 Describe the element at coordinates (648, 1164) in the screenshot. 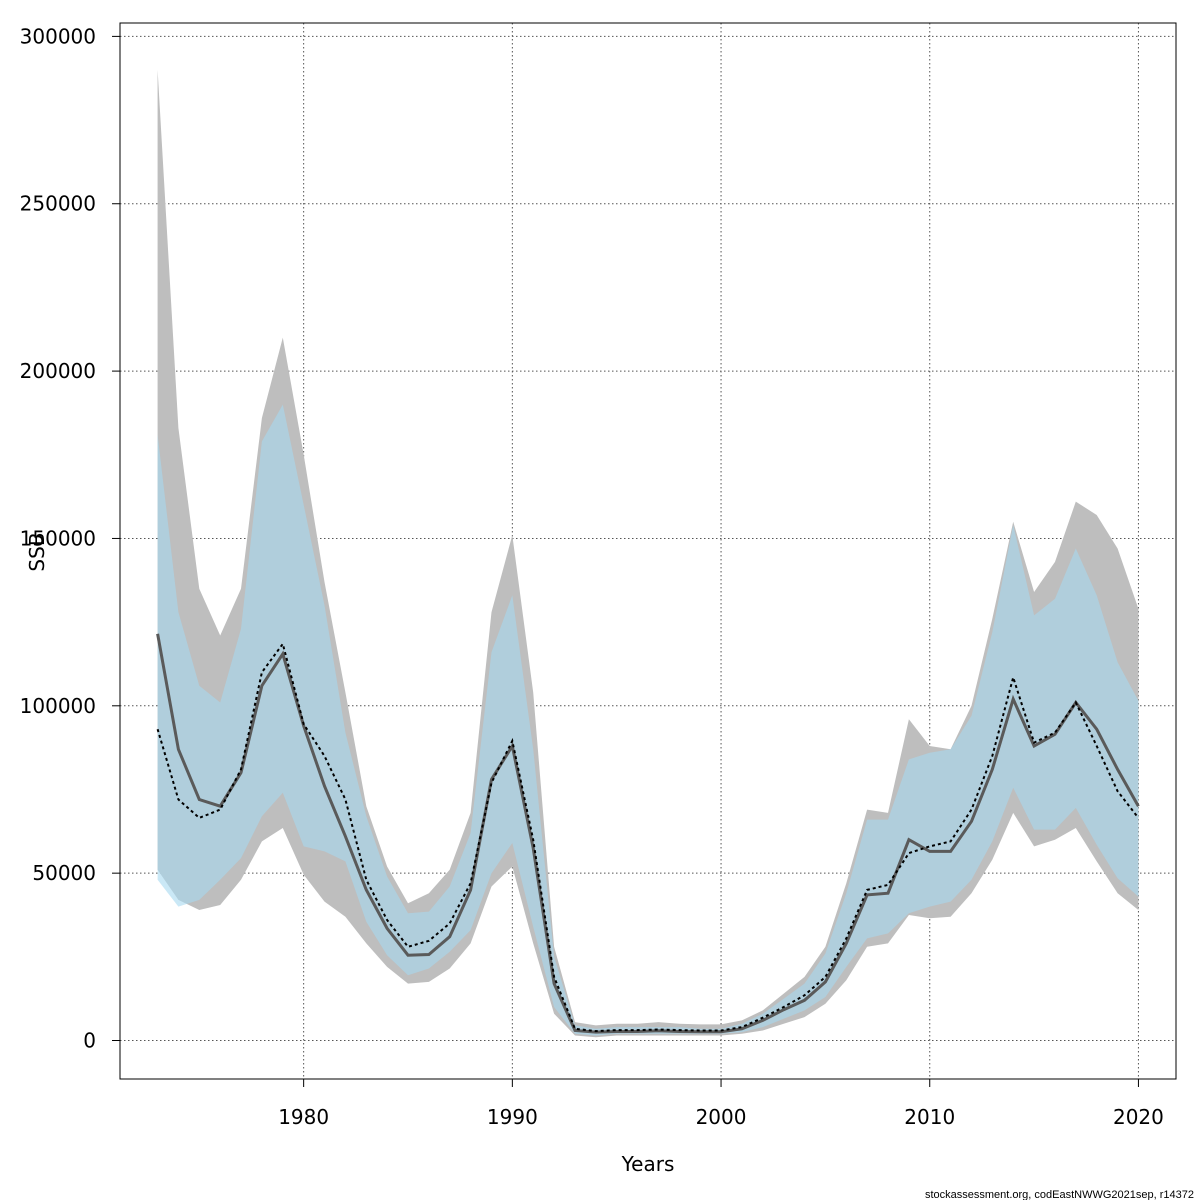

I see `x-axis-title: Years` at that location.